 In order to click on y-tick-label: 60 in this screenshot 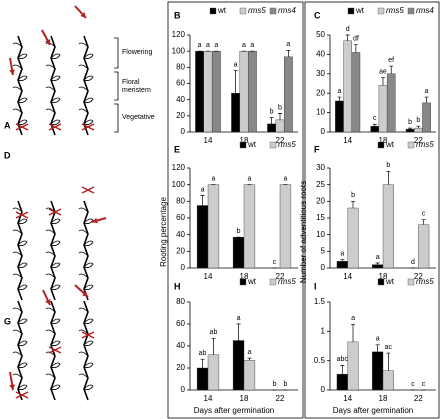, I will do `click(180, 323)`.